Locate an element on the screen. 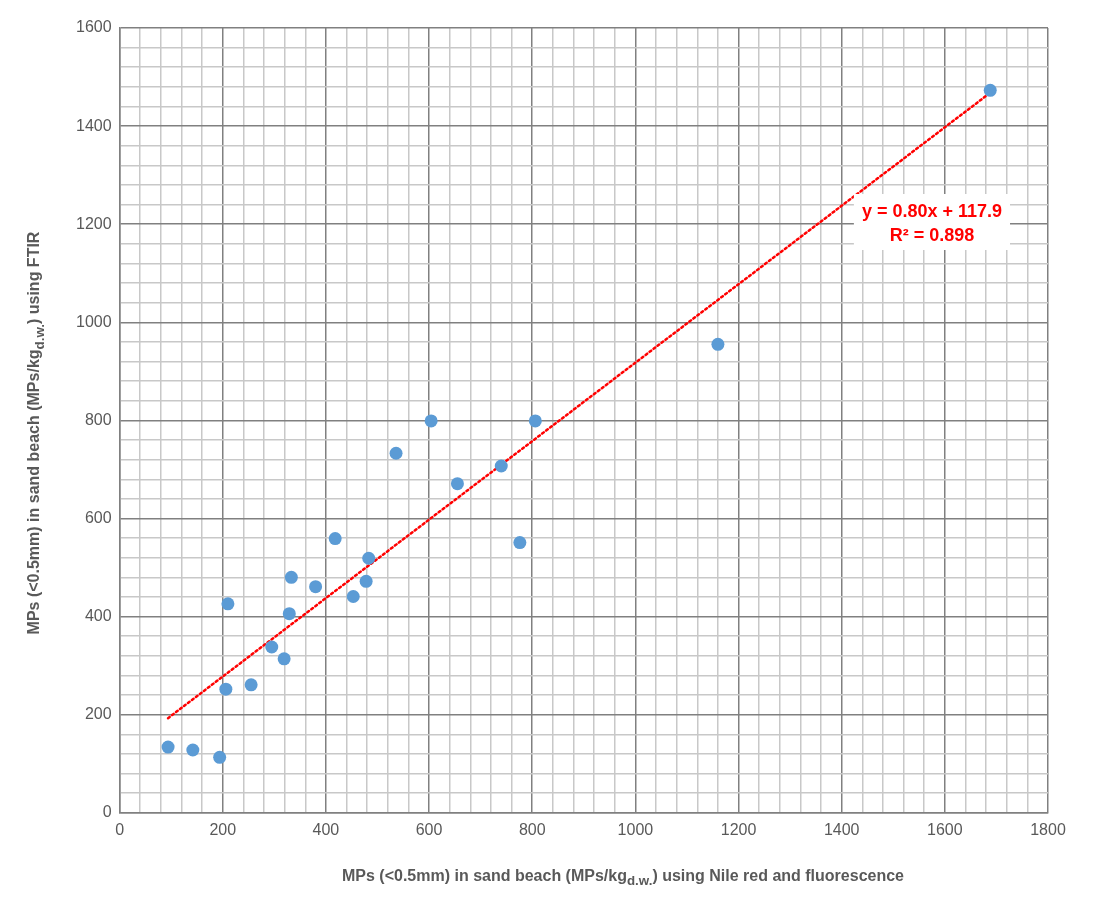 The image size is (1098, 917). y-tick-label: 400 is located at coordinates (98, 616).